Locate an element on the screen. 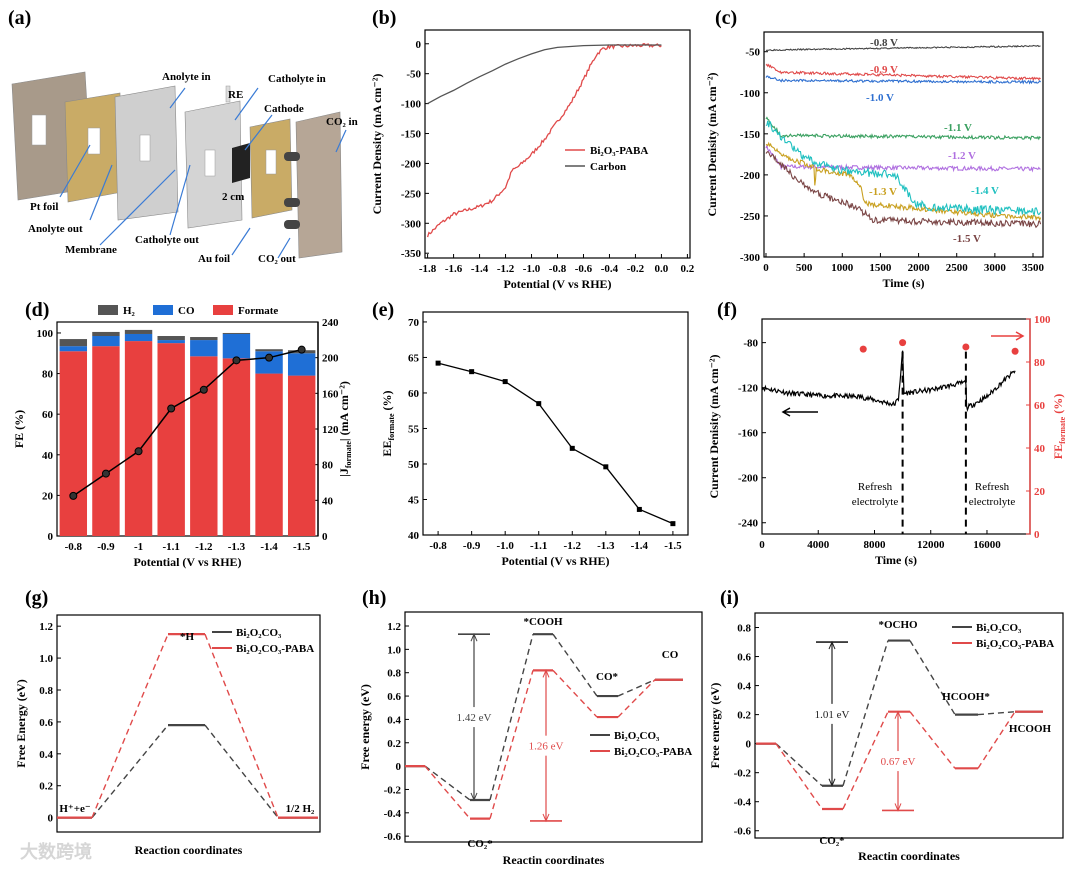  x-axis-label: Potential (V vs RHE) is located at coordinates (557, 284).